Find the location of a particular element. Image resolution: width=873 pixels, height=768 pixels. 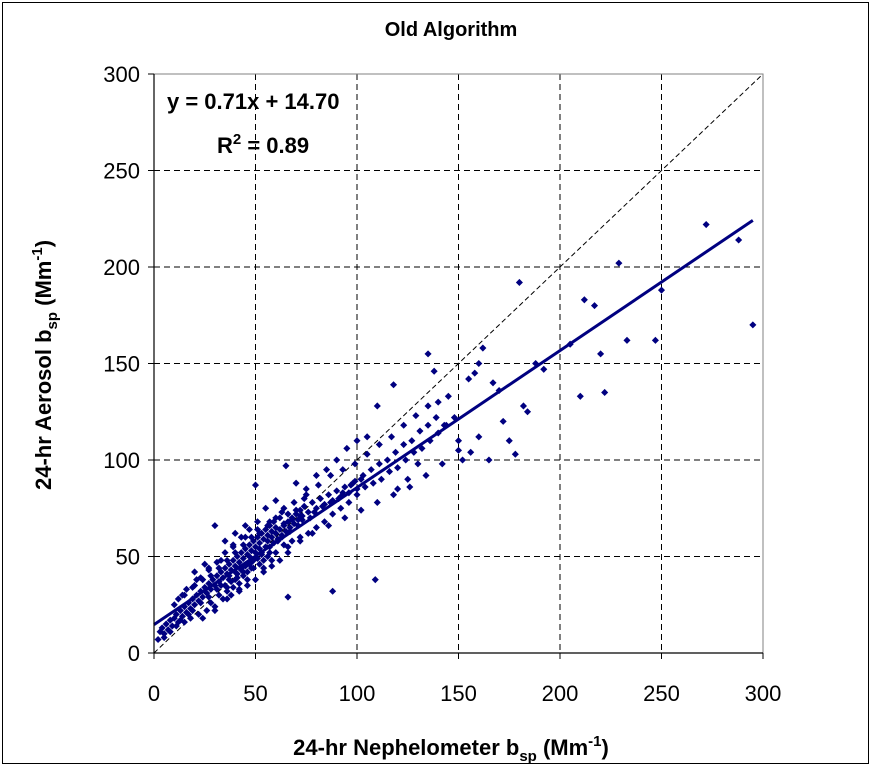

y-tick-label: 200 is located at coordinates (121, 267).